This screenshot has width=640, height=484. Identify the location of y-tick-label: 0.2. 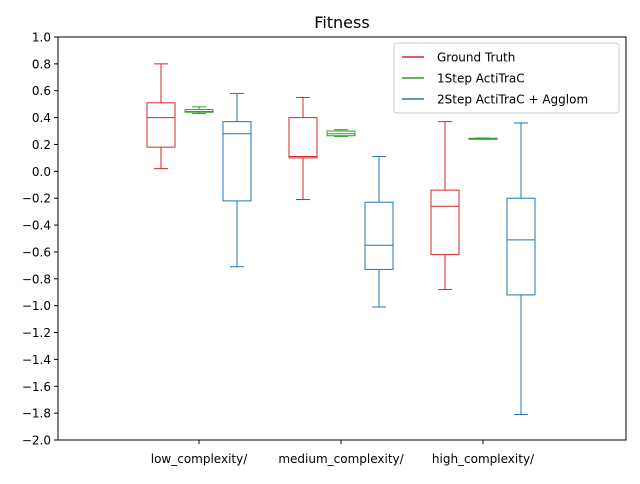
(41, 145).